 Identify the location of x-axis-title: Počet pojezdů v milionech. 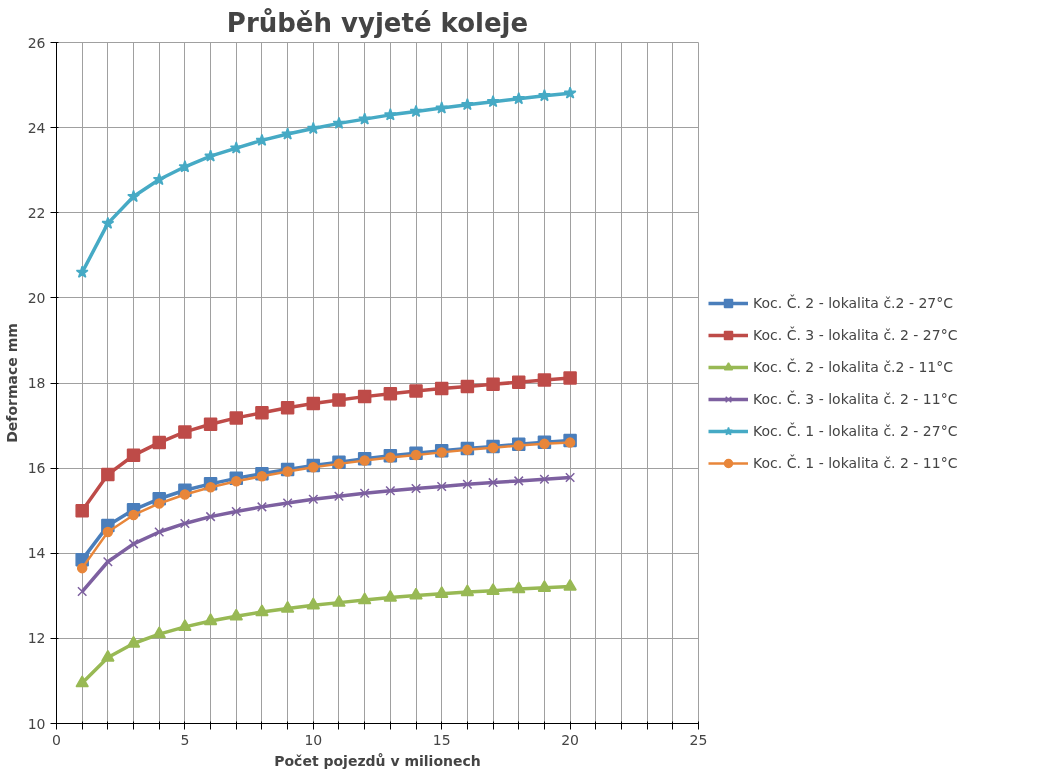
(377, 760).